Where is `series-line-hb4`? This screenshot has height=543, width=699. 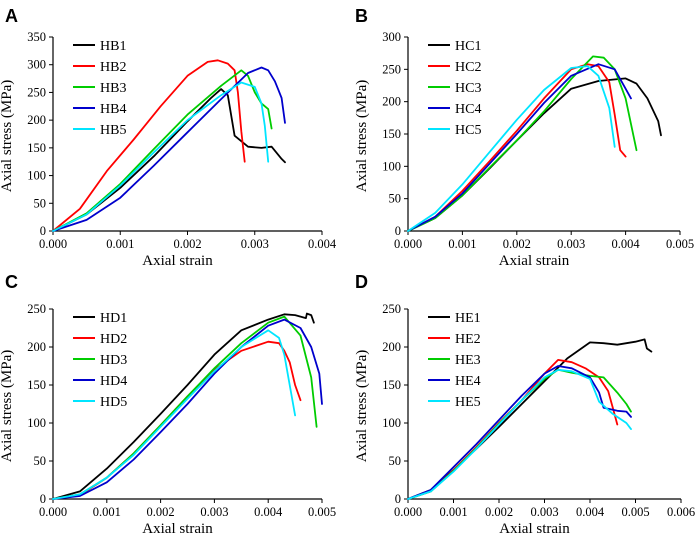 series-line-hb4 is located at coordinates (169, 149).